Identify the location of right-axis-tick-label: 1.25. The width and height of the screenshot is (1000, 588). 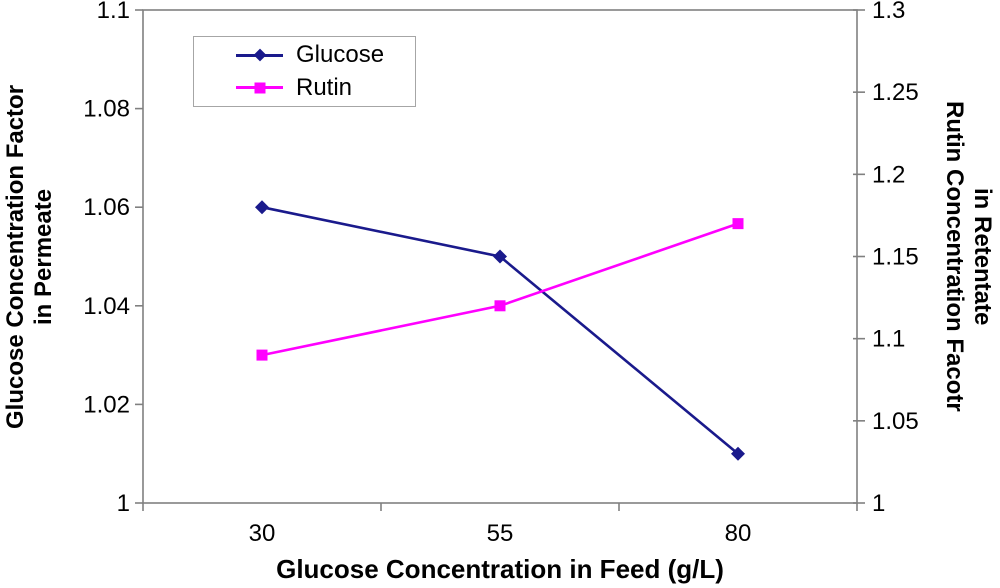
(895, 92).